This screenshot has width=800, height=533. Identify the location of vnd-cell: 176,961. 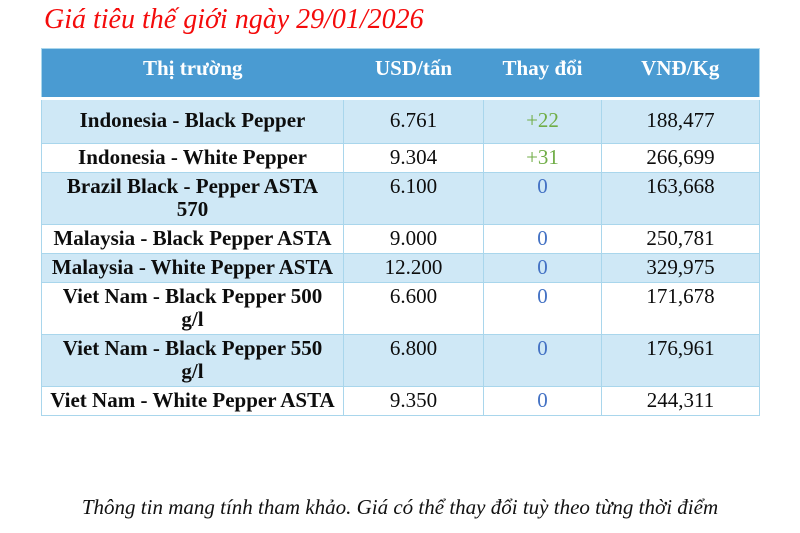
(680, 360).